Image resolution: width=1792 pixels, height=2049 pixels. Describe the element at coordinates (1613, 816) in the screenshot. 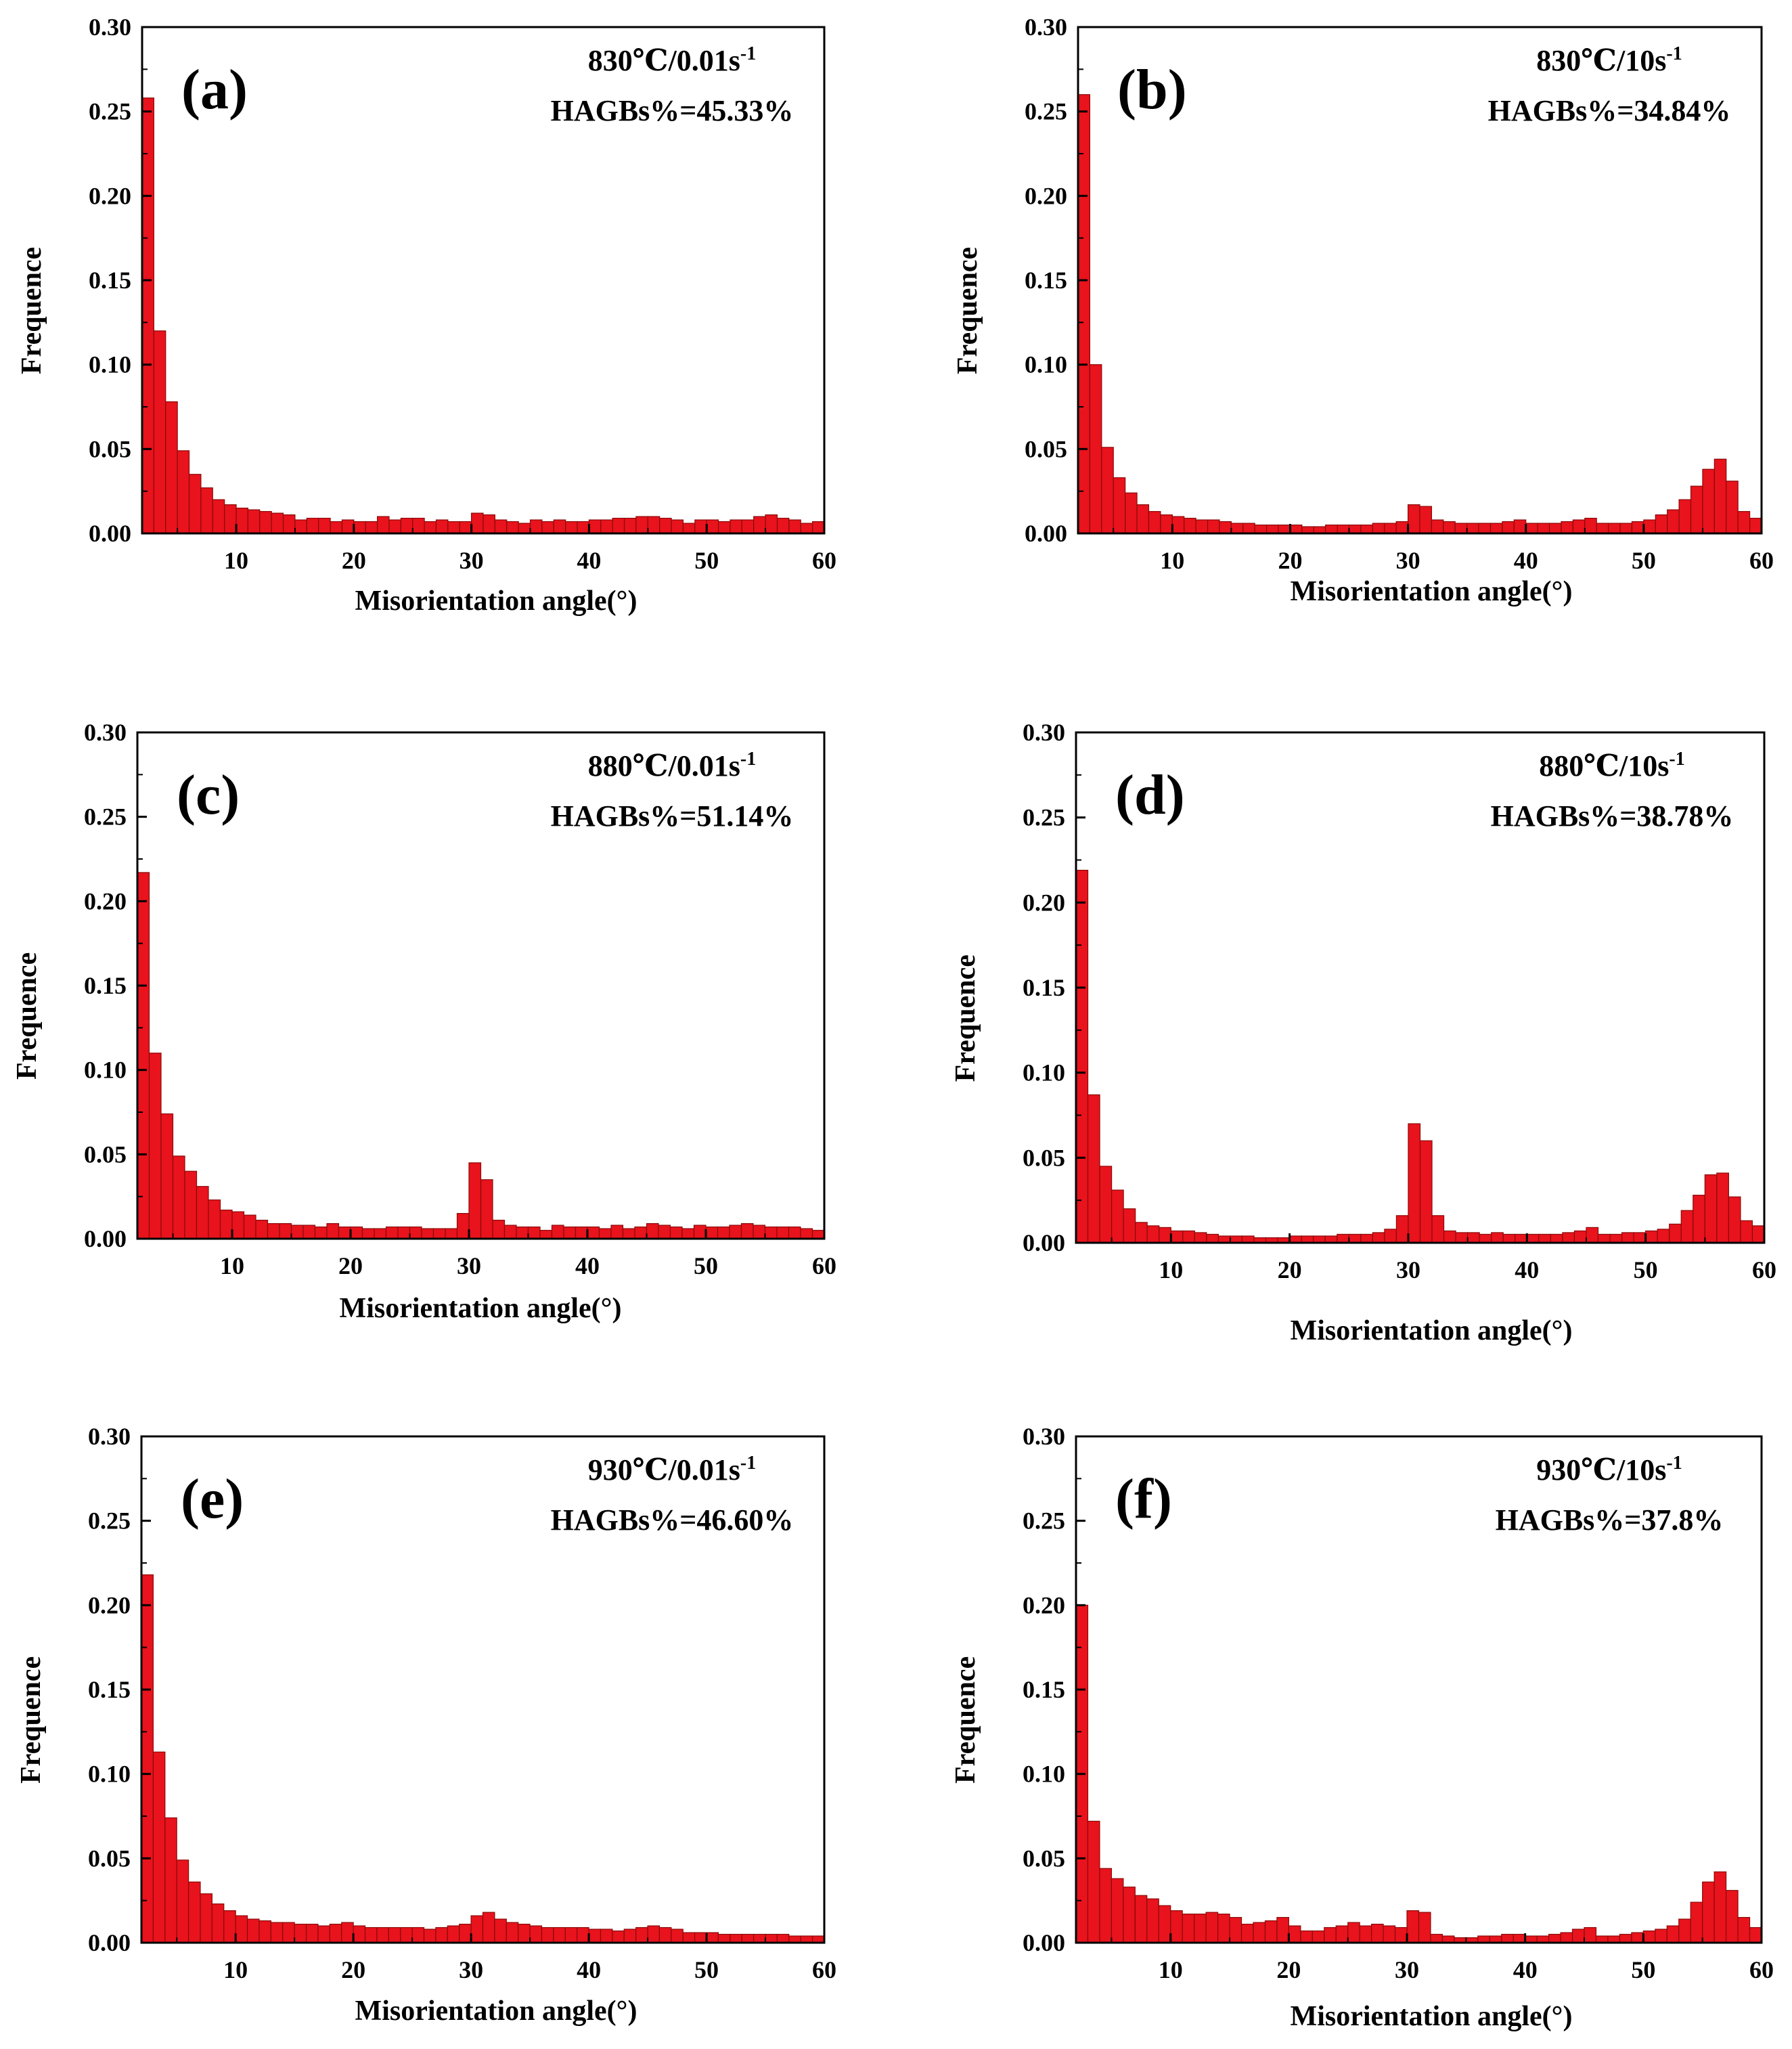

I see `hagb-label: HAGBs%=38.78%` at that location.